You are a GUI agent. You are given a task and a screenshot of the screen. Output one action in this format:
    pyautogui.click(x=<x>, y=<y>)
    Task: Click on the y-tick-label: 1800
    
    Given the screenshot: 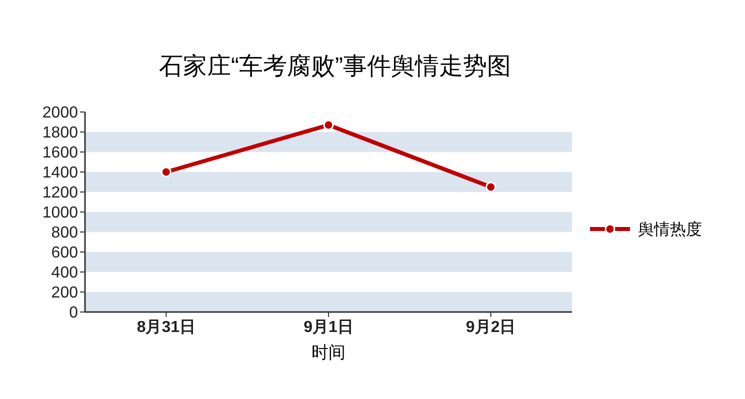 What is the action you would take?
    pyautogui.click(x=60, y=133)
    